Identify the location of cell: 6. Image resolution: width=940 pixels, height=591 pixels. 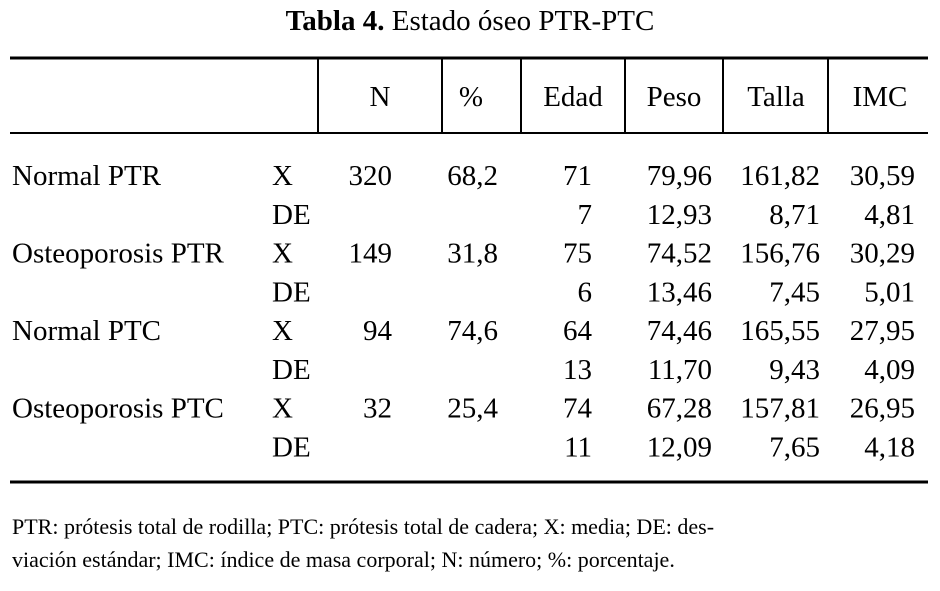
(585, 293).